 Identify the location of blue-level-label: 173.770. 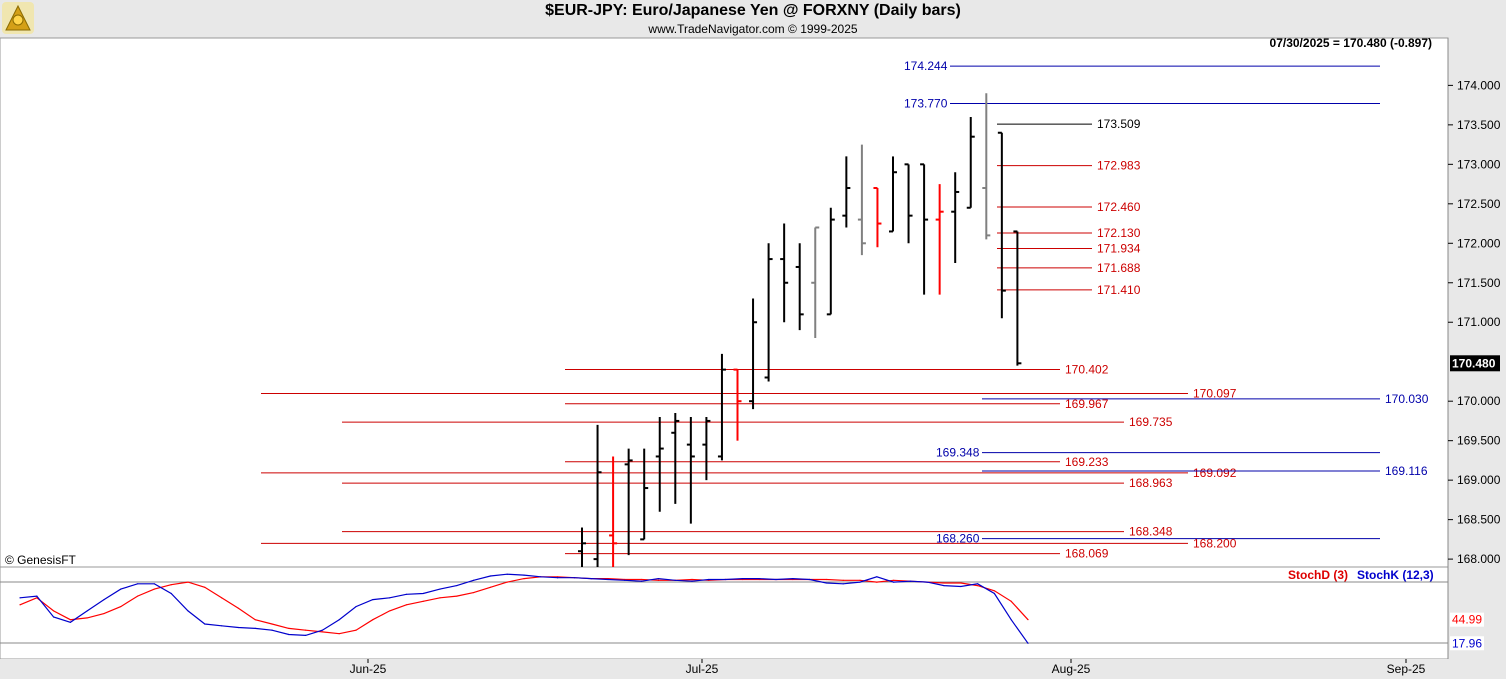
(926, 104).